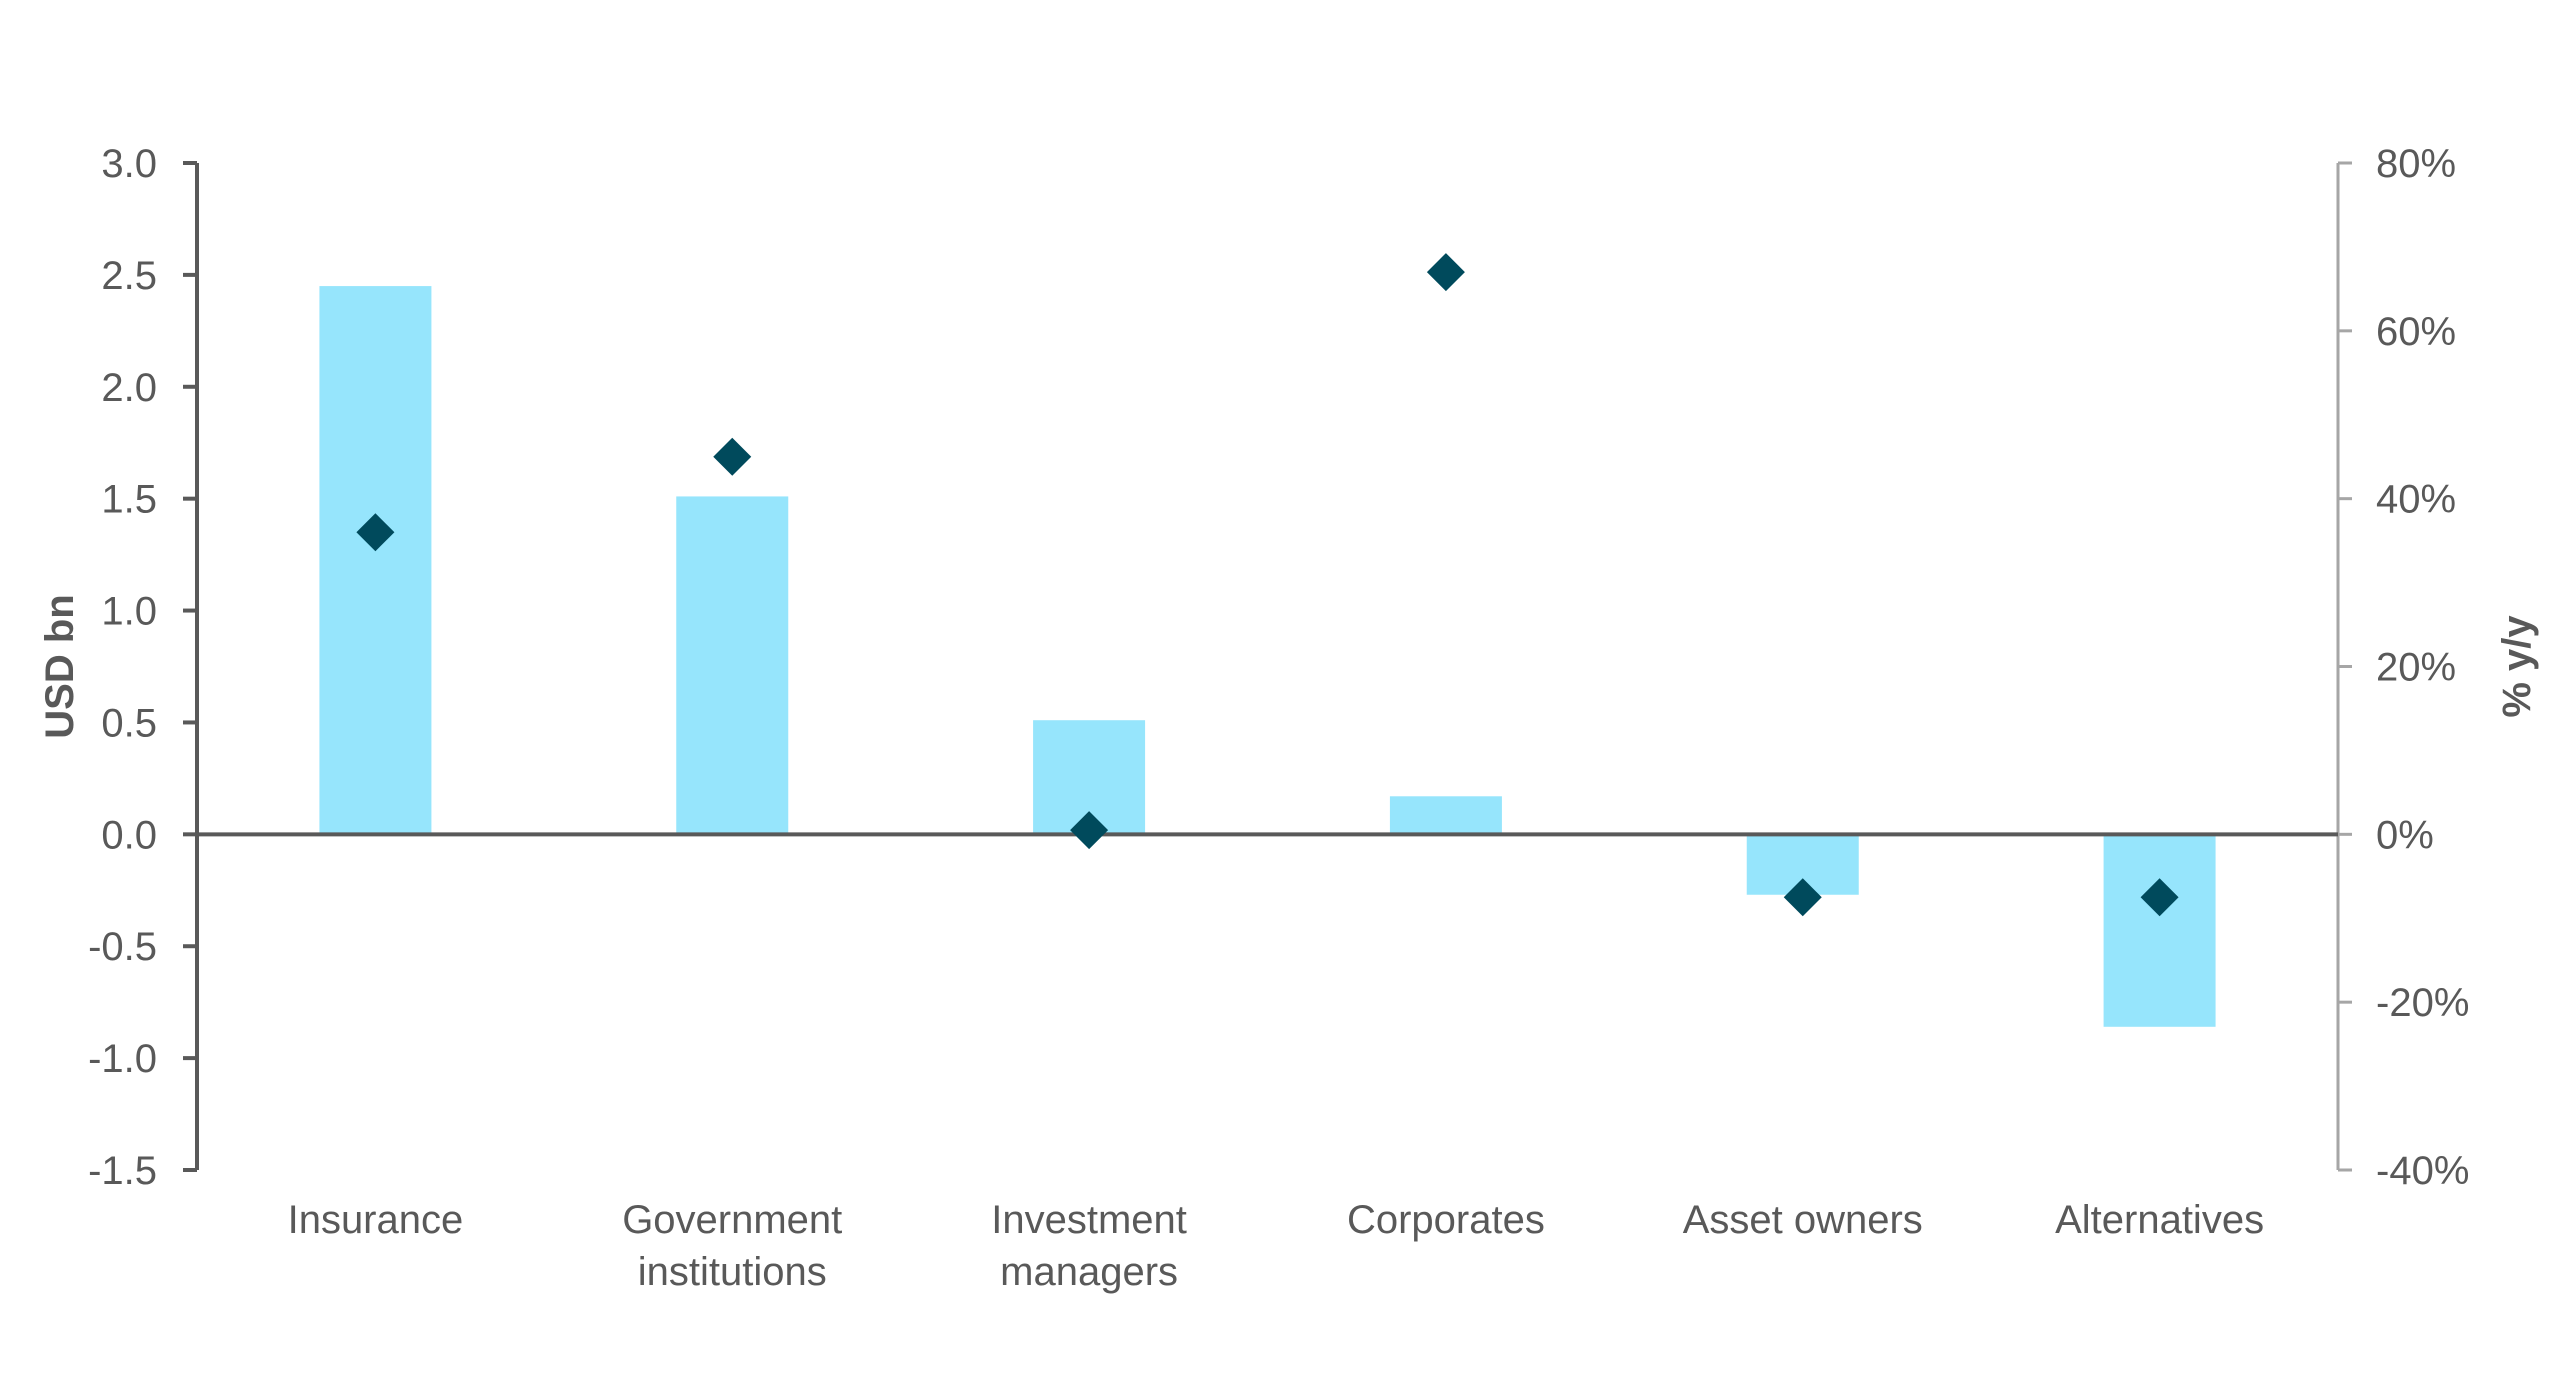 This screenshot has height=1400, width=2561. Describe the element at coordinates (60, 666) in the screenshot. I see `y-axis-title: USD bn` at that location.